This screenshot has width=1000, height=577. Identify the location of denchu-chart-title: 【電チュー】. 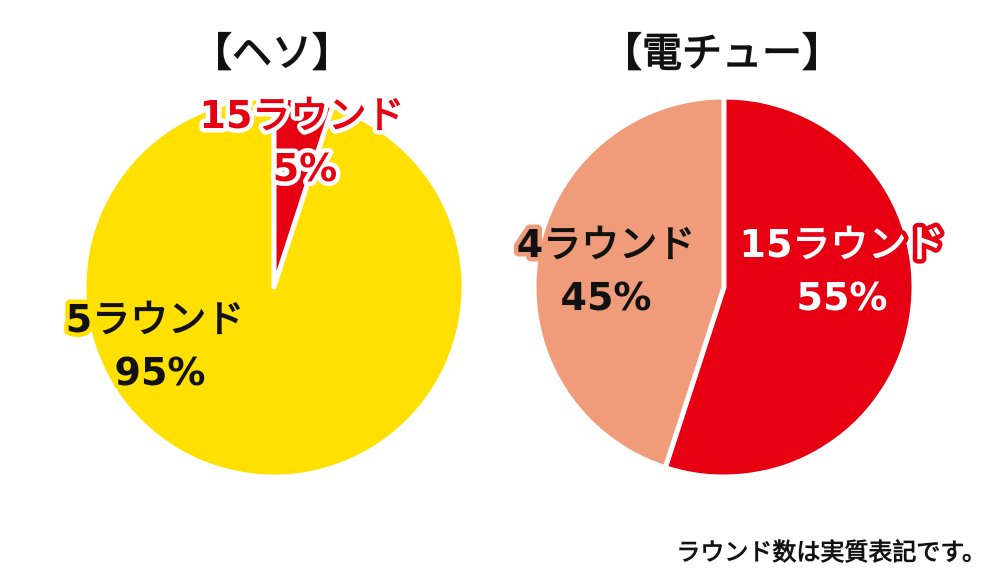
(722, 53).